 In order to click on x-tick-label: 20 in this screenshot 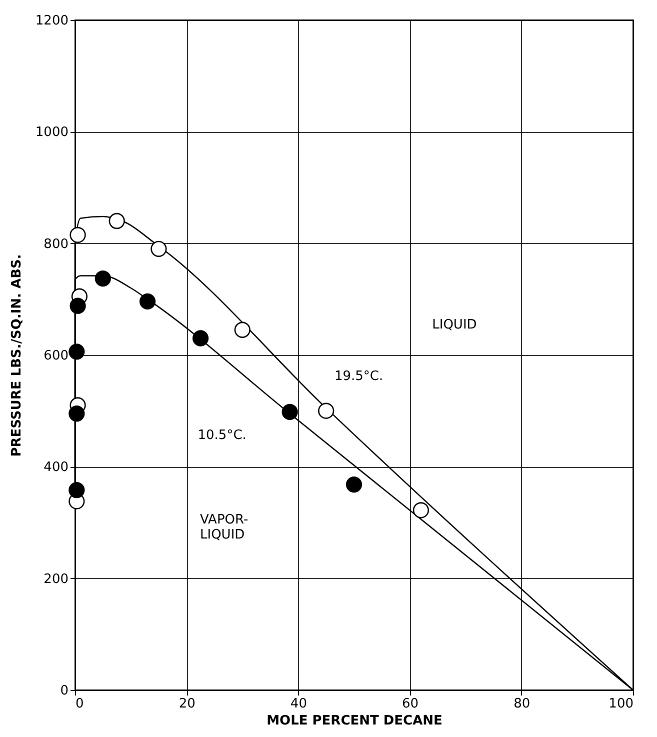, I will do `click(187, 704)`.